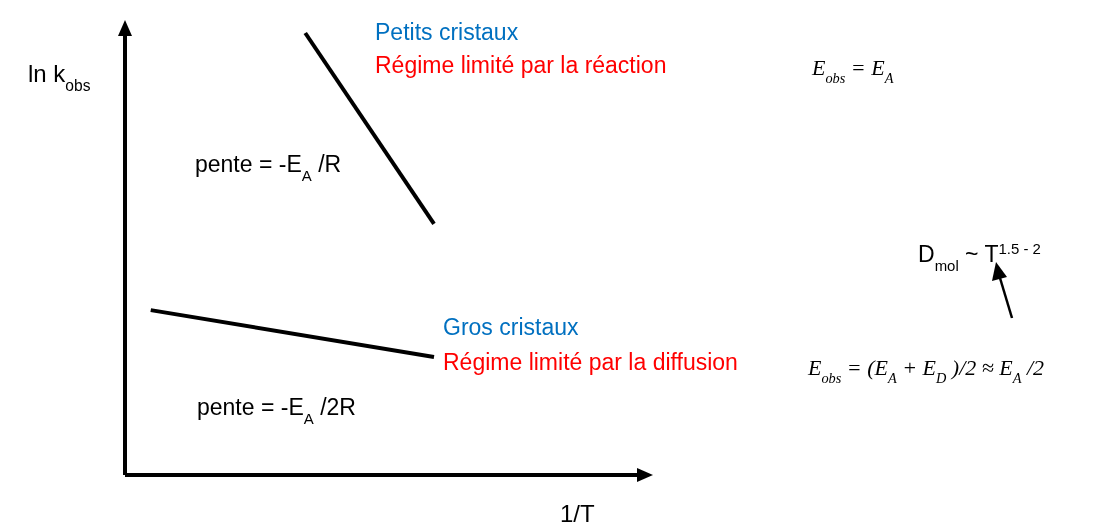 The height and width of the screenshot is (529, 1118). Describe the element at coordinates (447, 32) in the screenshot. I see `annotation: Petits cristaux` at that location.